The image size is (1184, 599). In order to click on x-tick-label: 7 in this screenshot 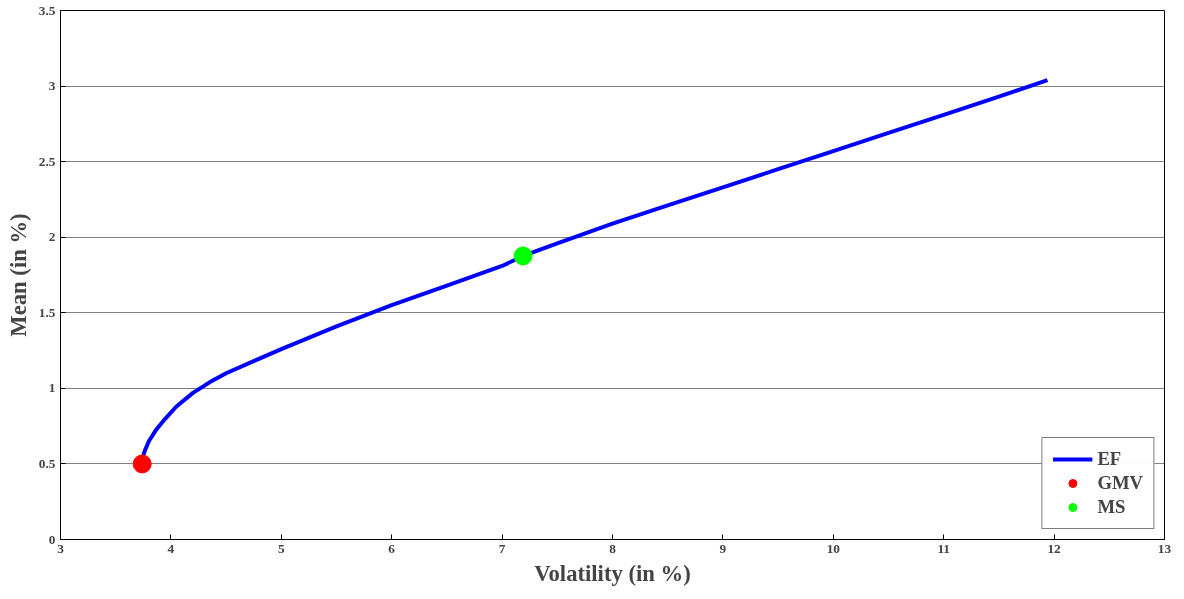, I will do `click(502, 548)`.